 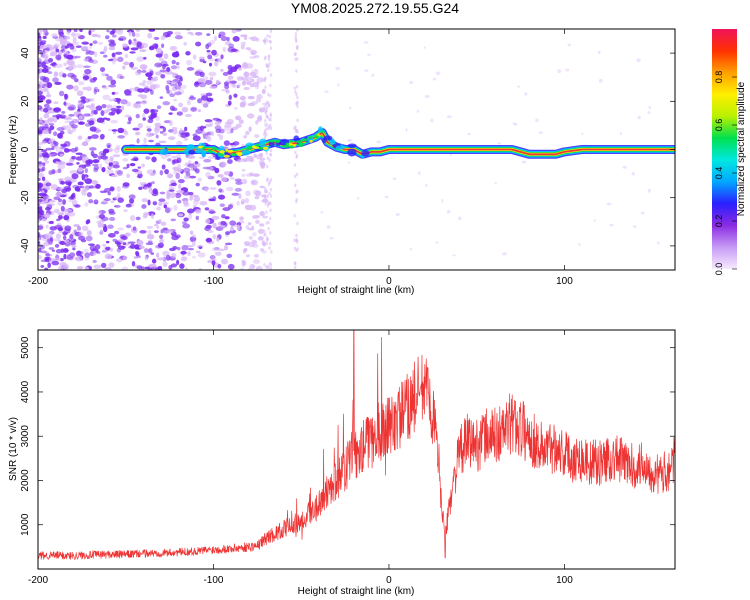 I want to click on chart-title: YM08.2025.272.19.55.G24, so click(x=375, y=8).